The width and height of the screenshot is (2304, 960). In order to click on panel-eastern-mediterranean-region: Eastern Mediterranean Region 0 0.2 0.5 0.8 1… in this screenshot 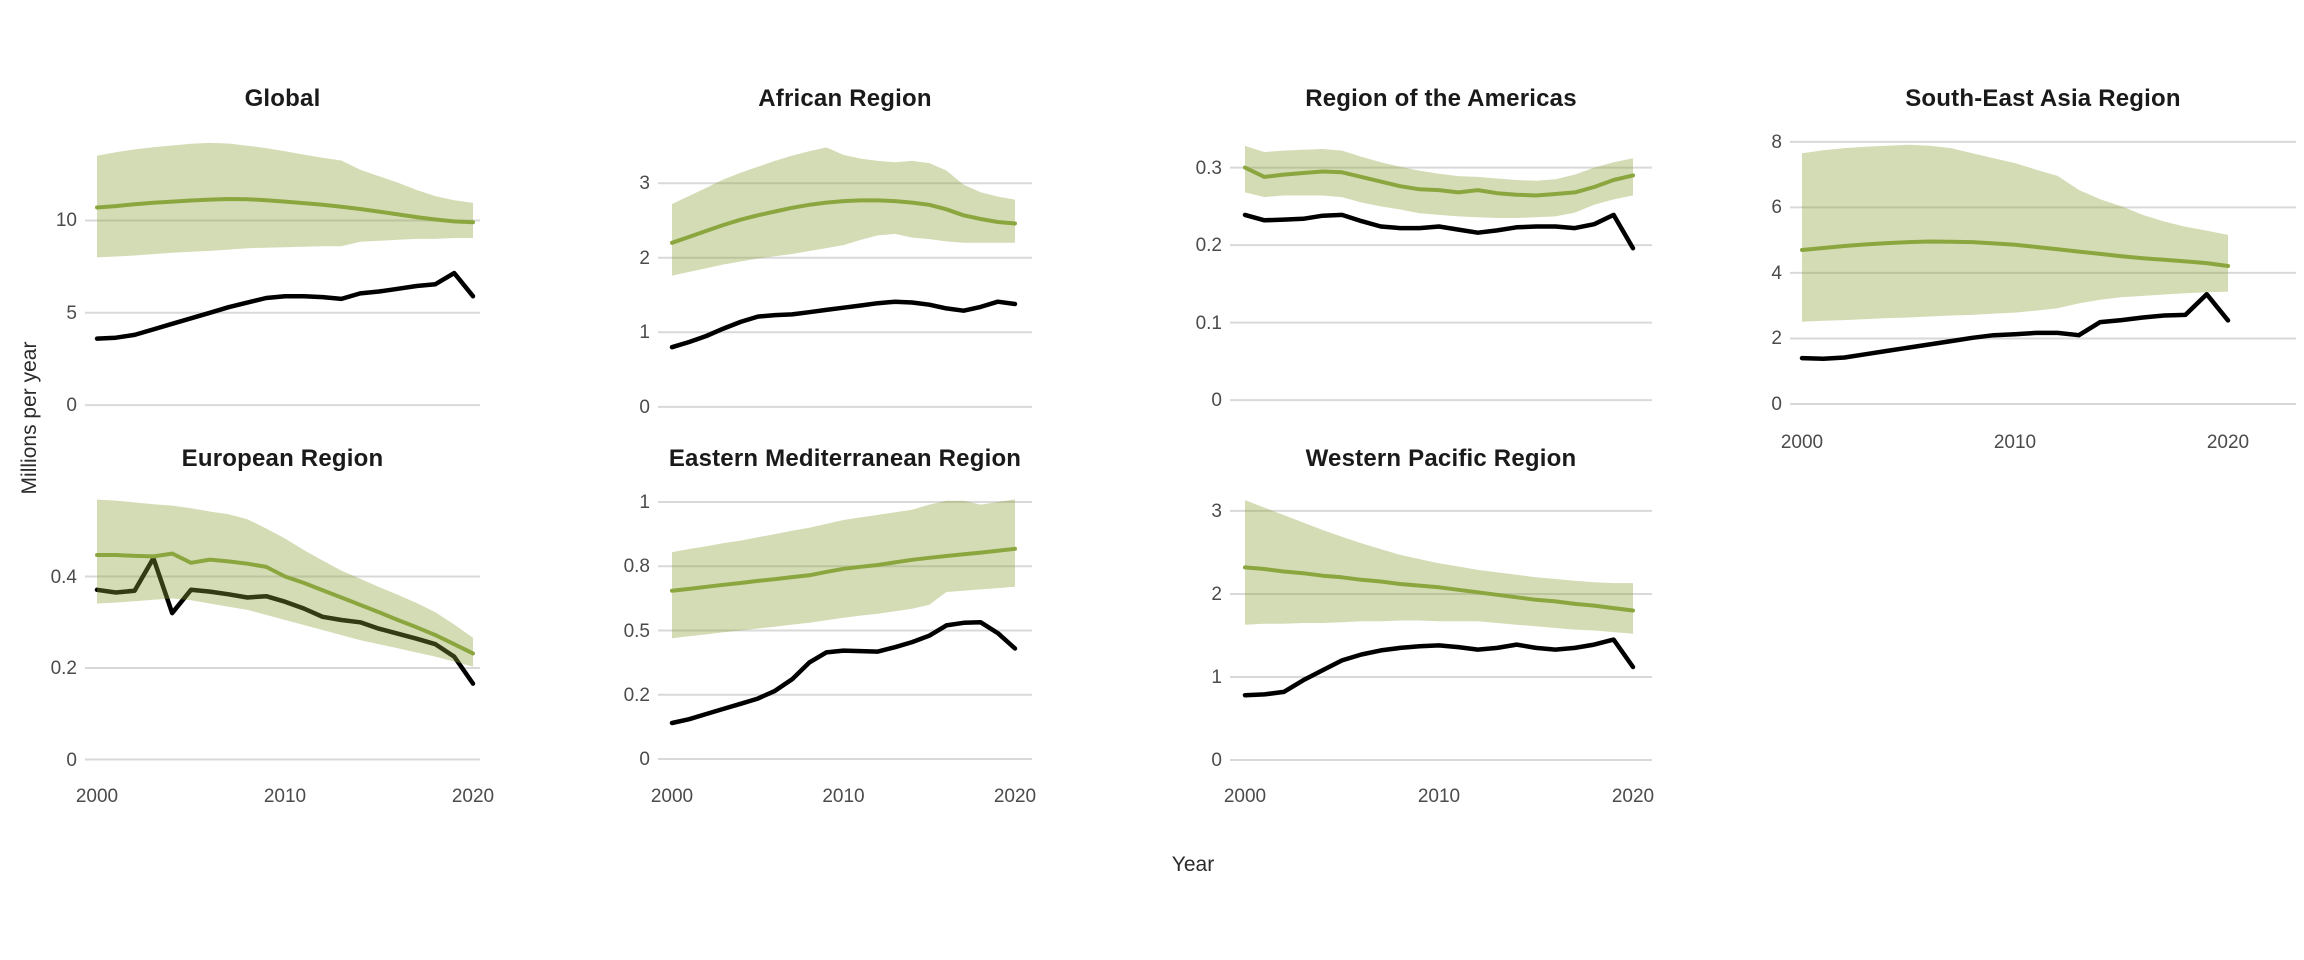, I will do `click(830, 623)`.